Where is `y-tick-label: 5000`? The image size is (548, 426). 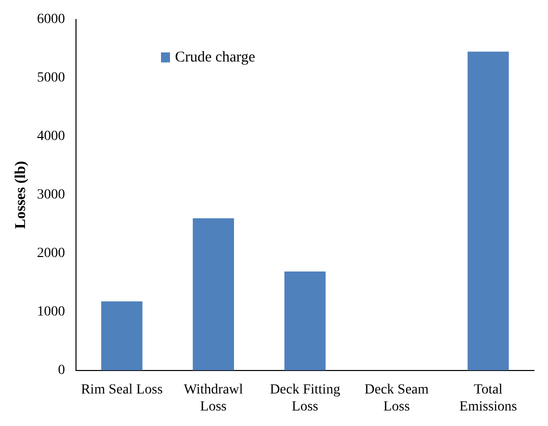
y-tick-label: 5000 is located at coordinates (51, 78).